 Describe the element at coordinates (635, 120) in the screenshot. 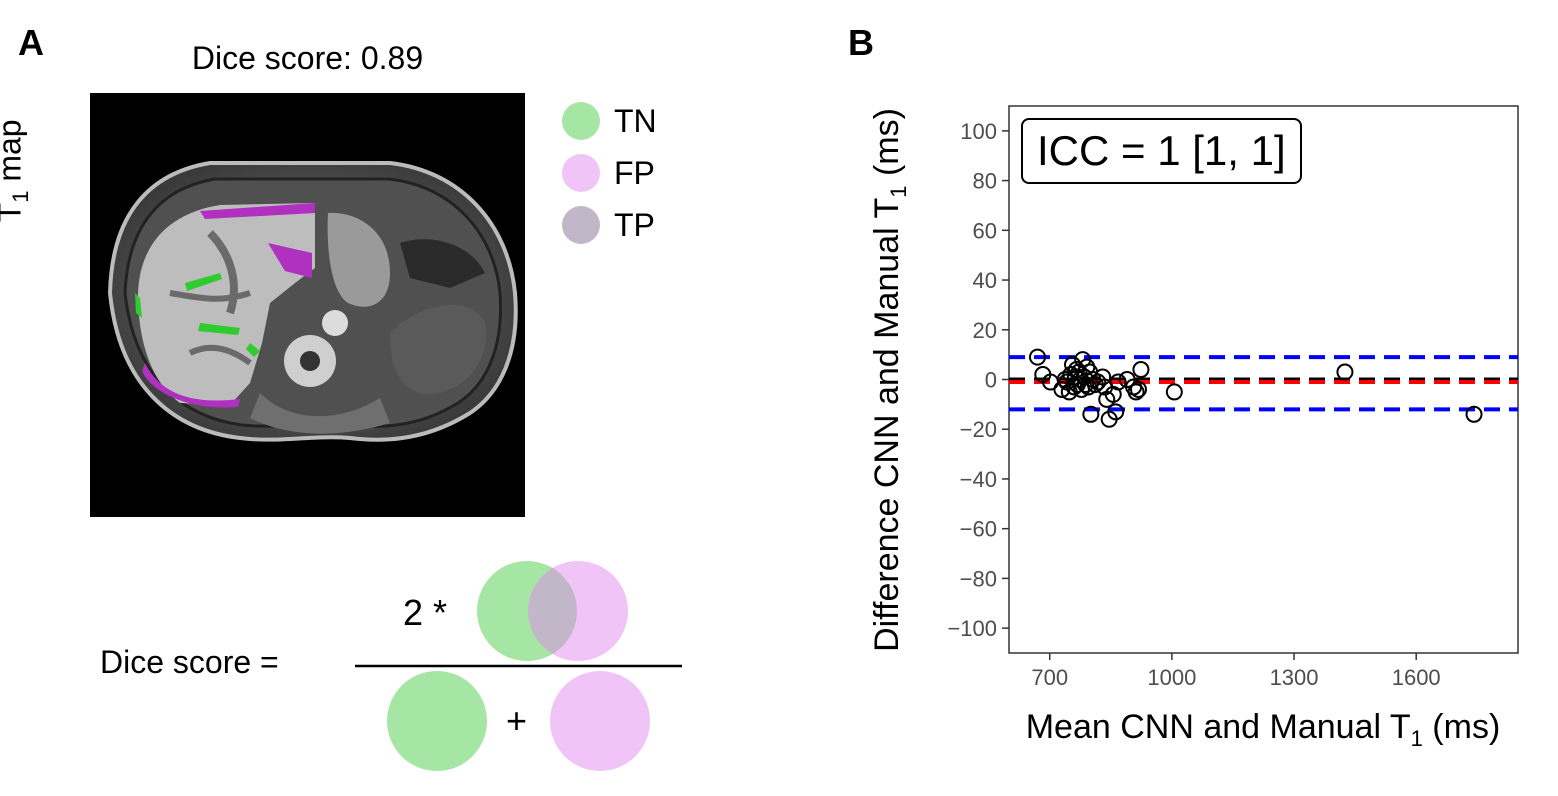

I see `legend-label-tn: TN` at that location.